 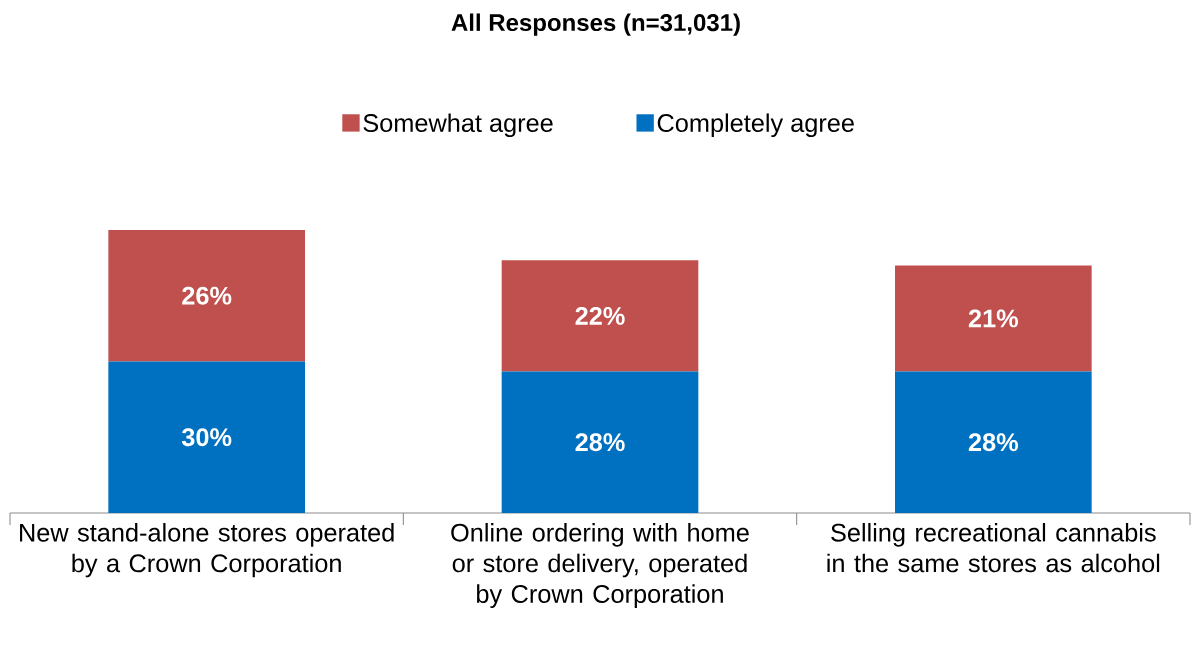 I want to click on x-tick-label: New stand-alone stores operated by a Crown Corporation, so click(x=207, y=550).